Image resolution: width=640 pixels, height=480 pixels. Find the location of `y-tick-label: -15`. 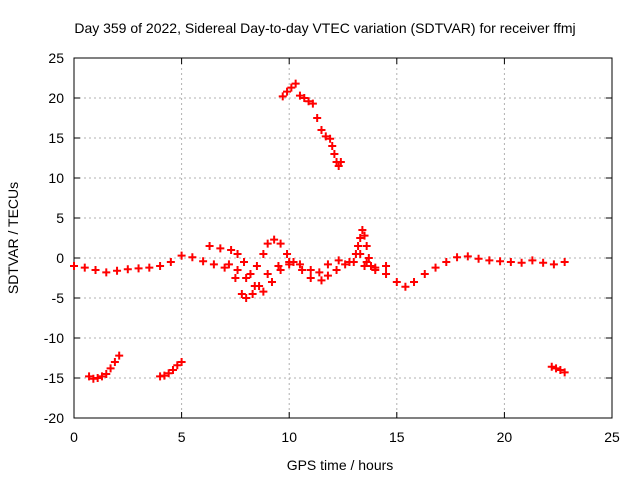

y-tick-label: -15 is located at coordinates (54, 378).